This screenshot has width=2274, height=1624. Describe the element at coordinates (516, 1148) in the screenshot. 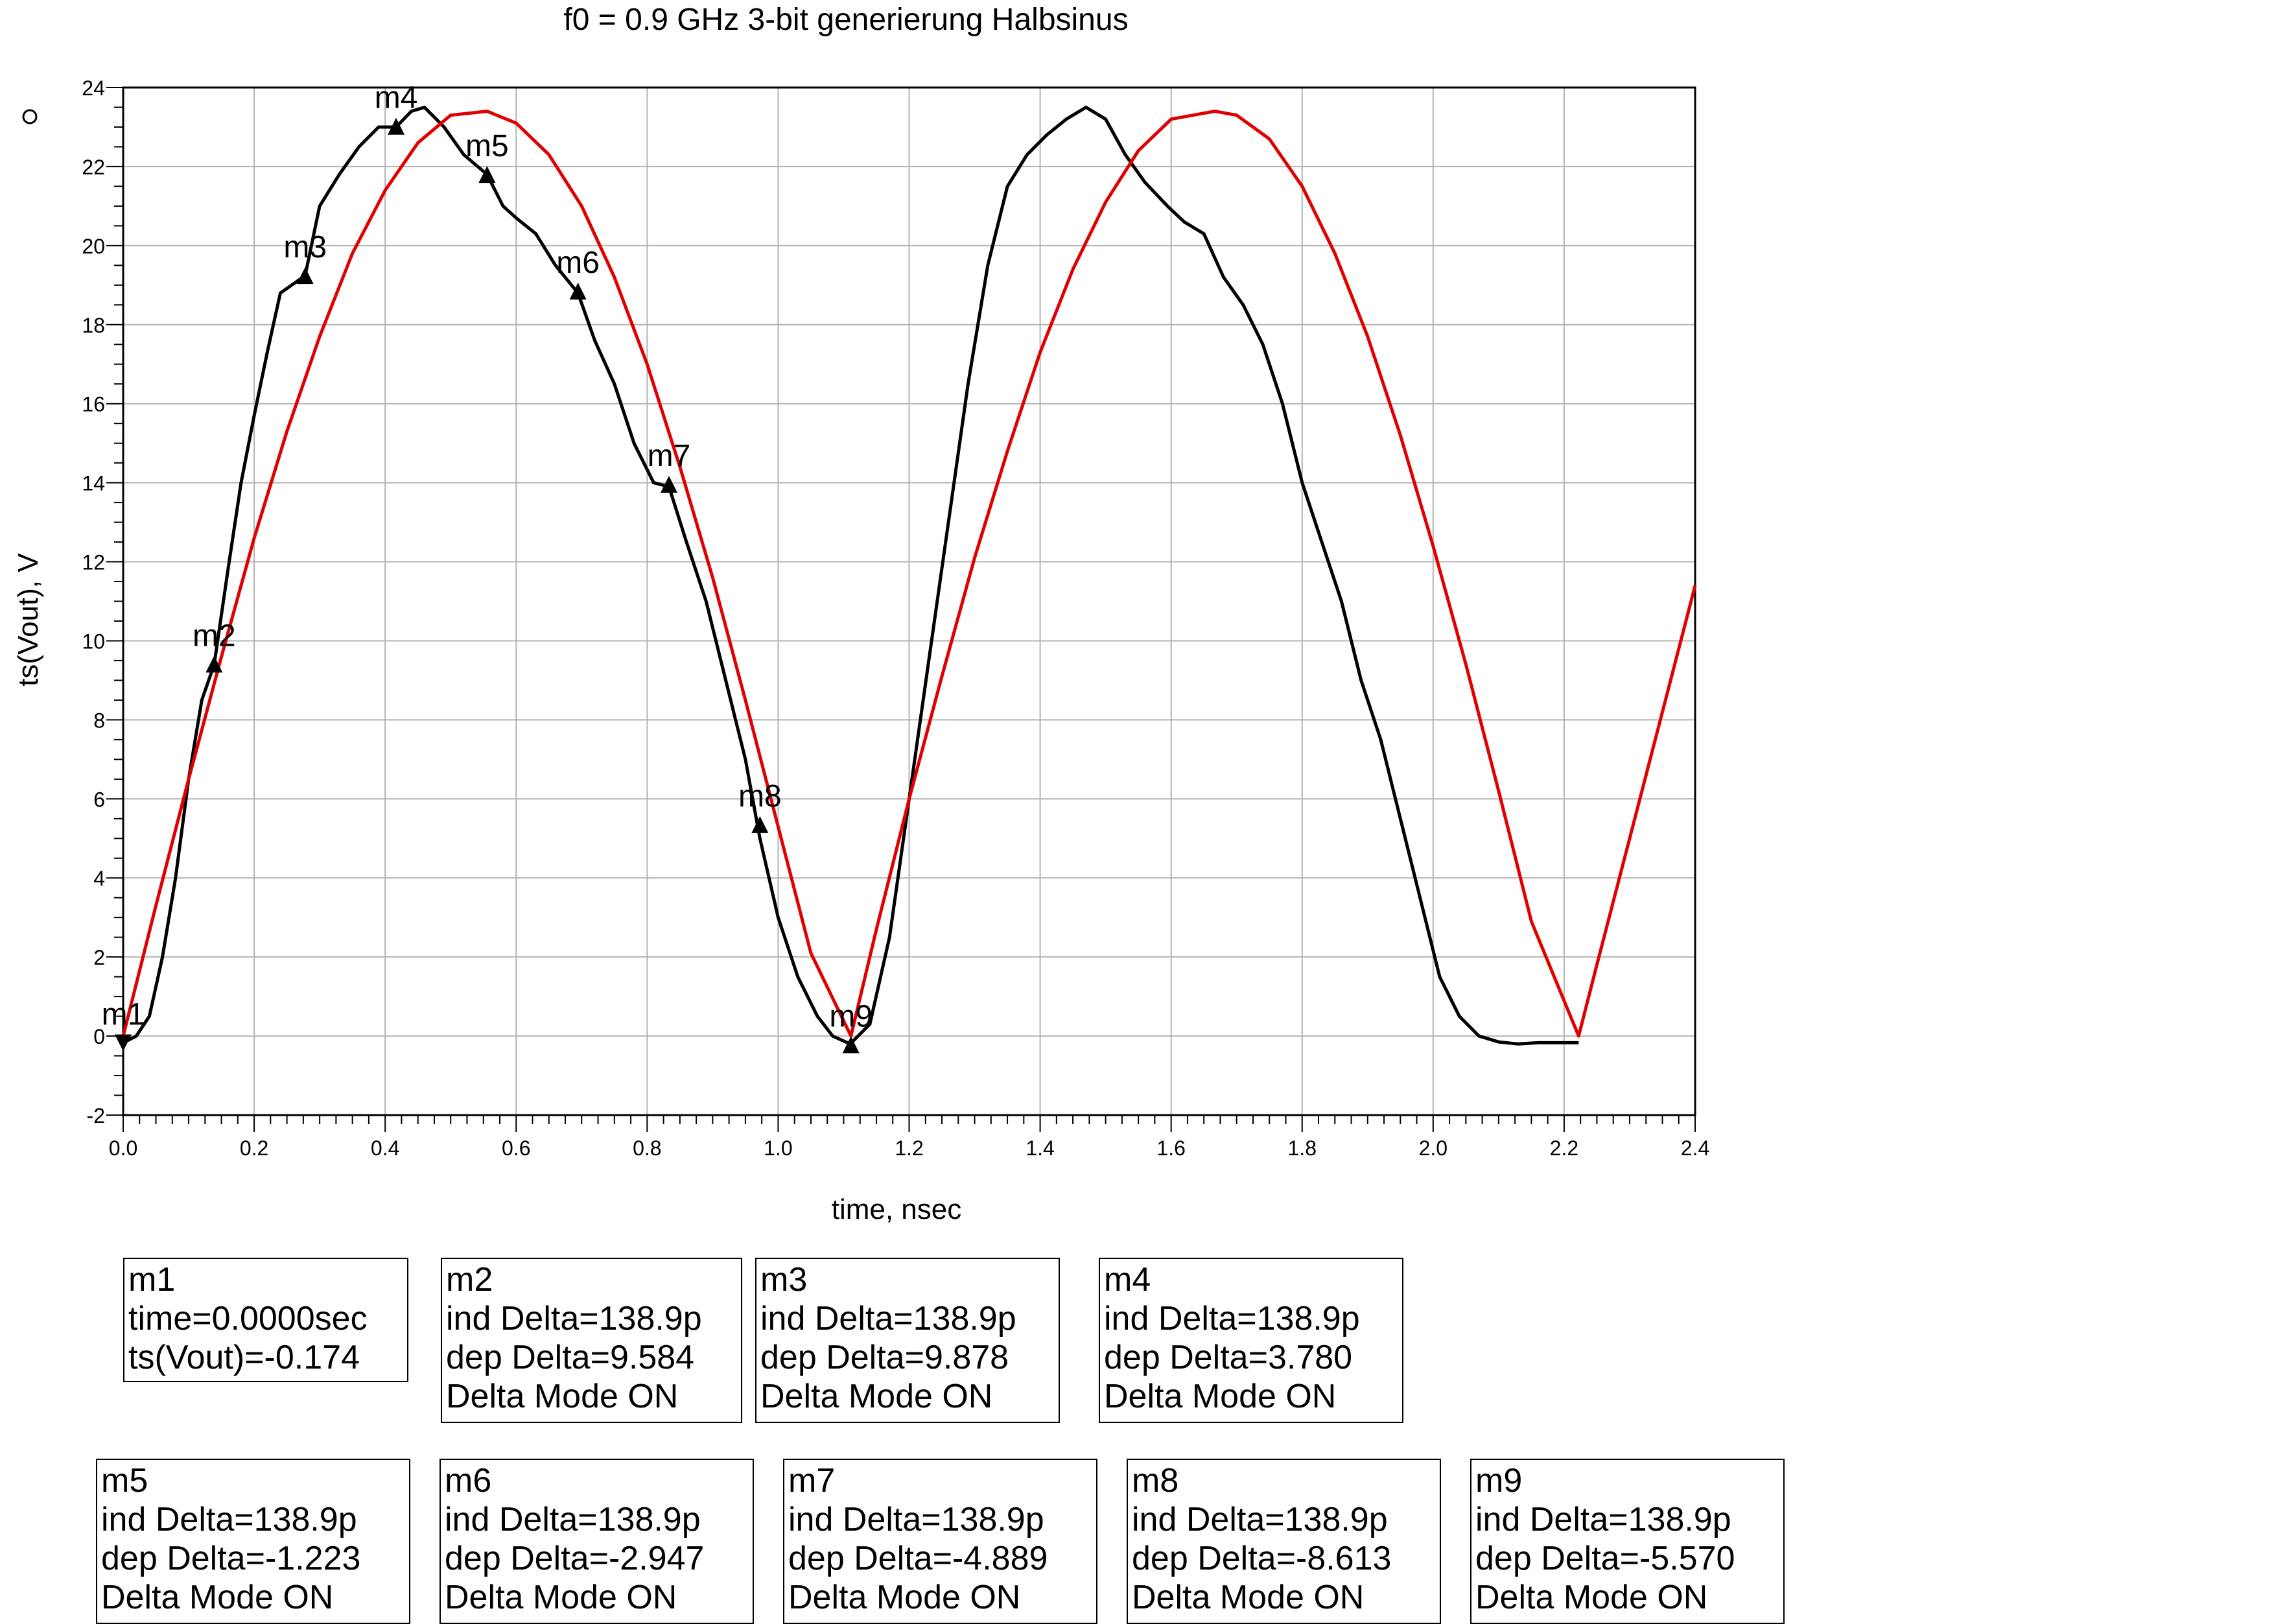

I see `x-tick-label: 0.6` at that location.